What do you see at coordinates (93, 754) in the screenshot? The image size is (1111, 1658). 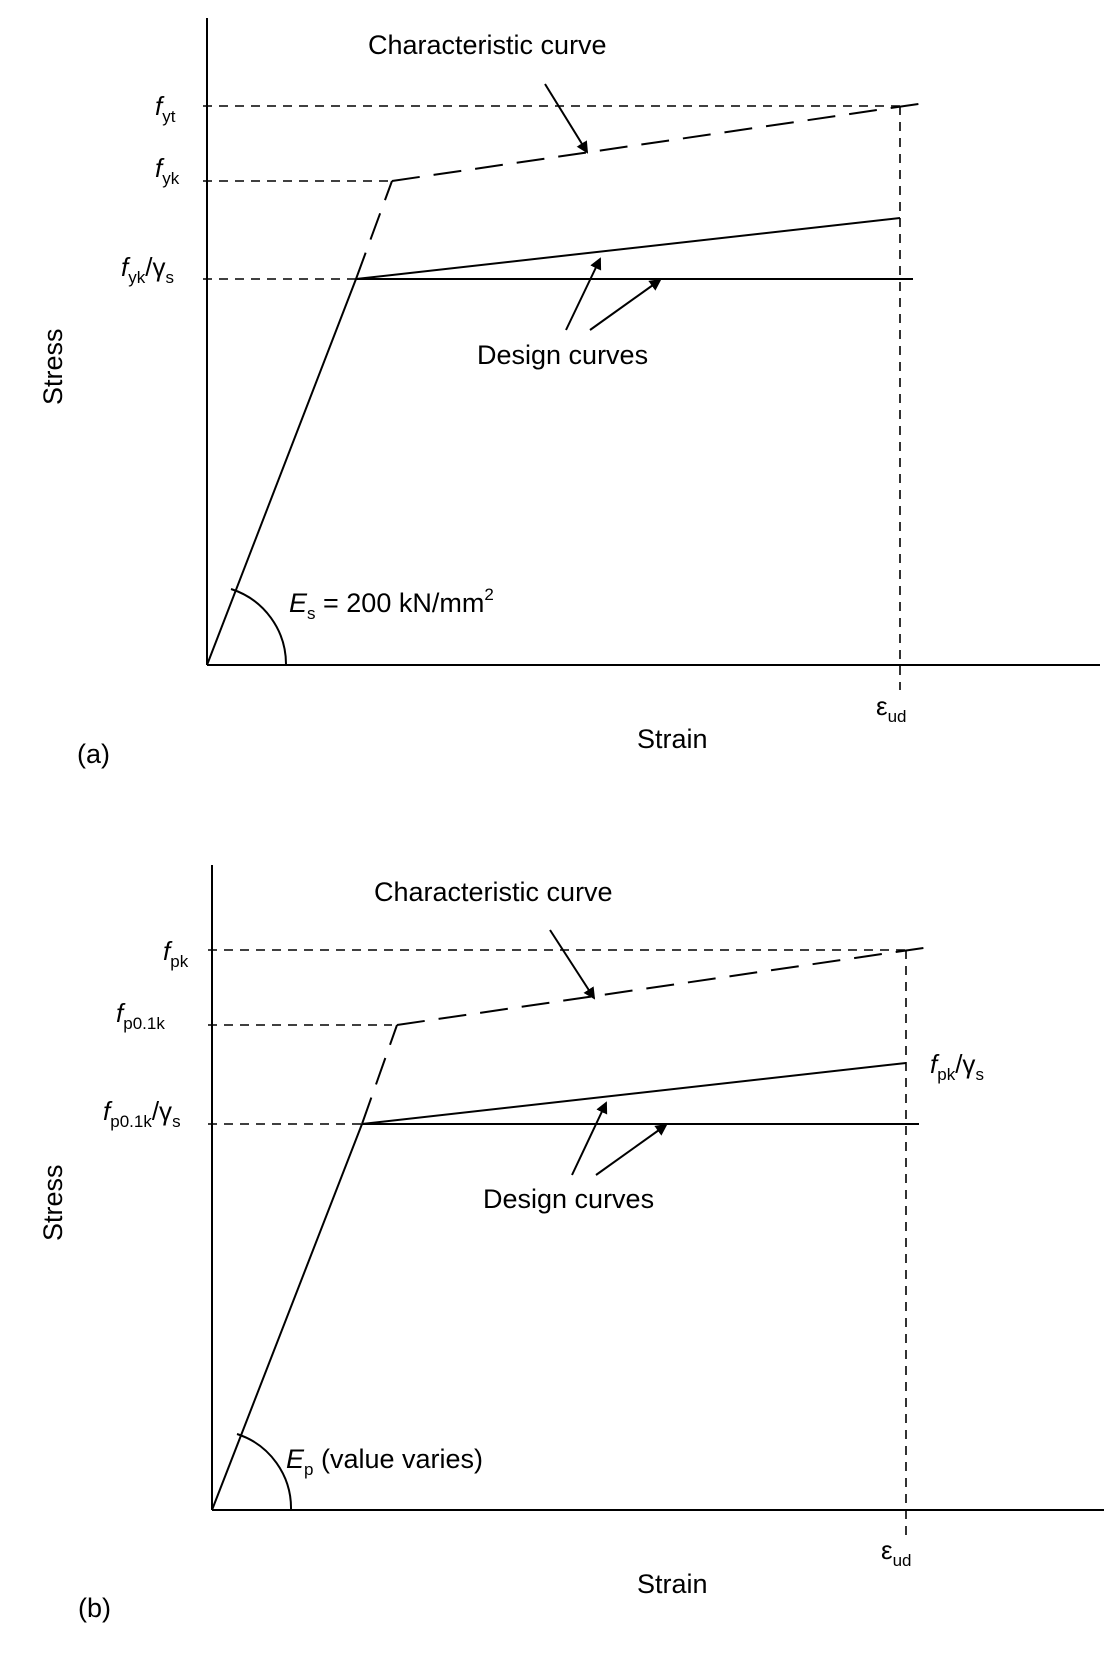 I see `panel-tag: (a)` at bounding box center [93, 754].